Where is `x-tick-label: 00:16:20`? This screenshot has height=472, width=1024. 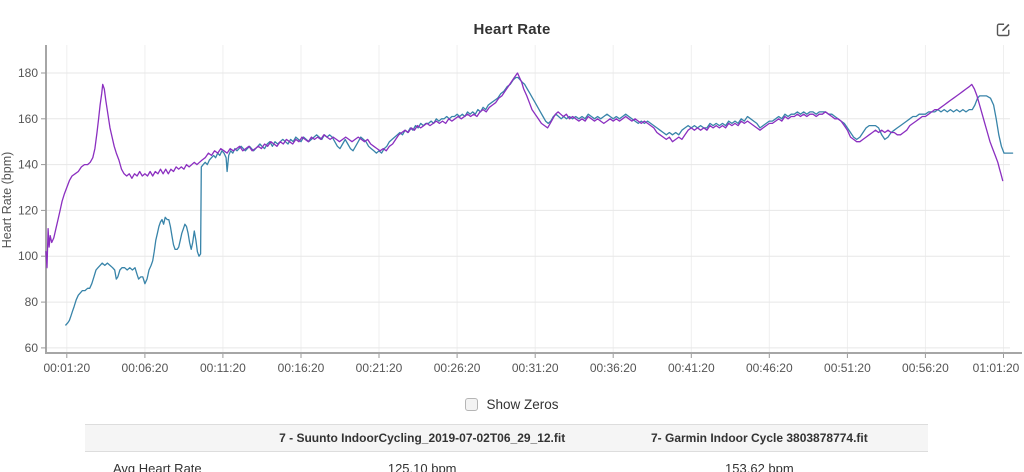
x-tick-label: 00:16:20 is located at coordinates (301, 368).